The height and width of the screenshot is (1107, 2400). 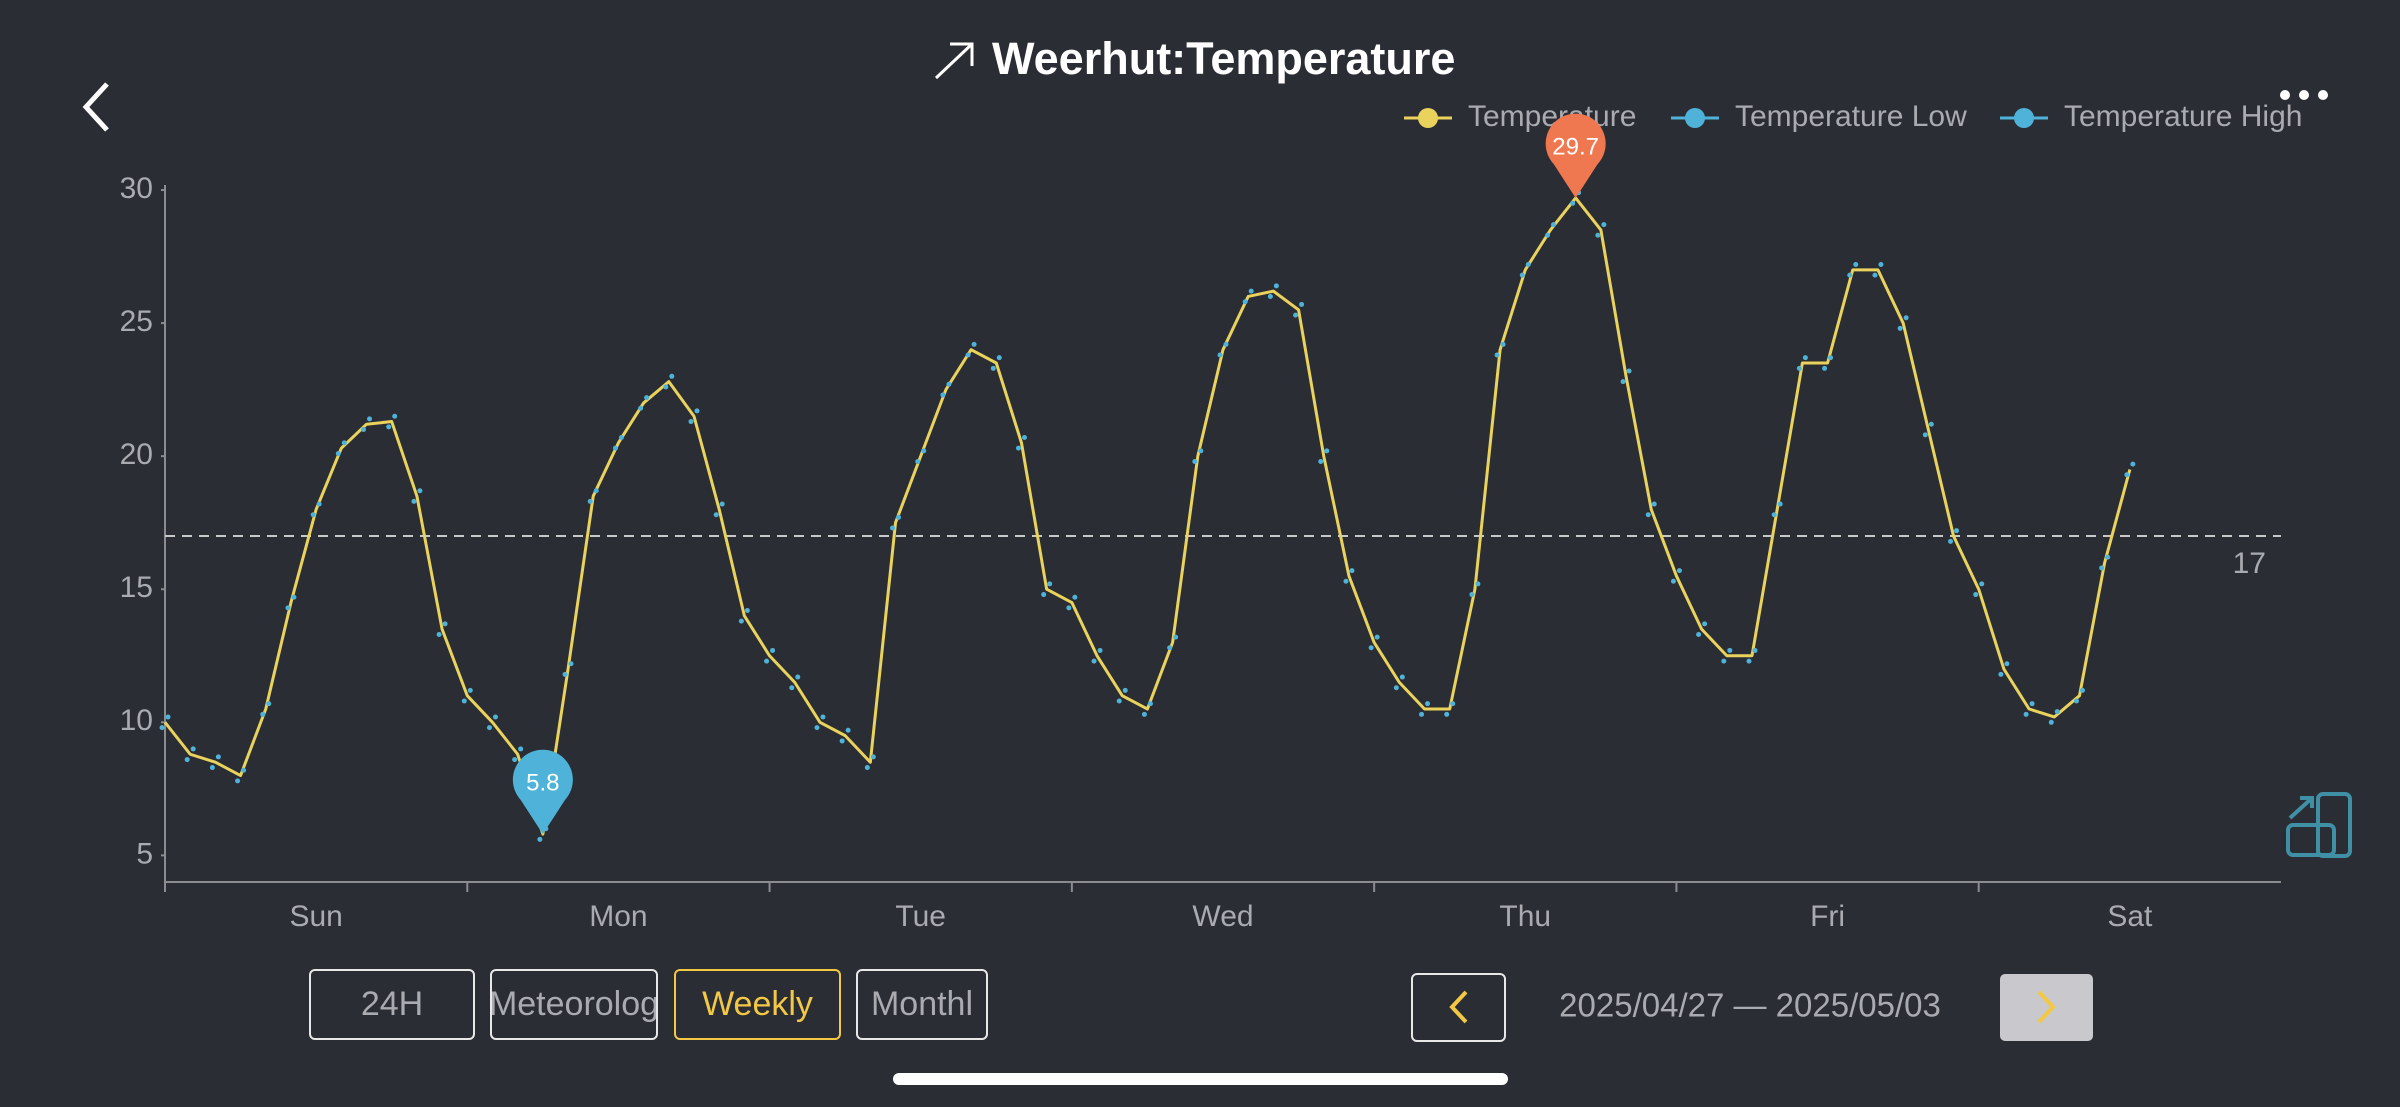 I want to click on y-tick-label: 5, so click(x=144, y=853).